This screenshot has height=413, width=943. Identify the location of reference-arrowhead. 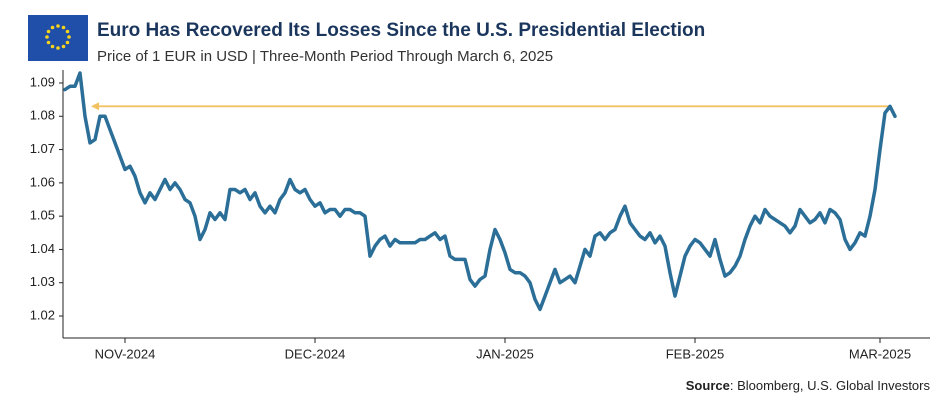
(95, 106).